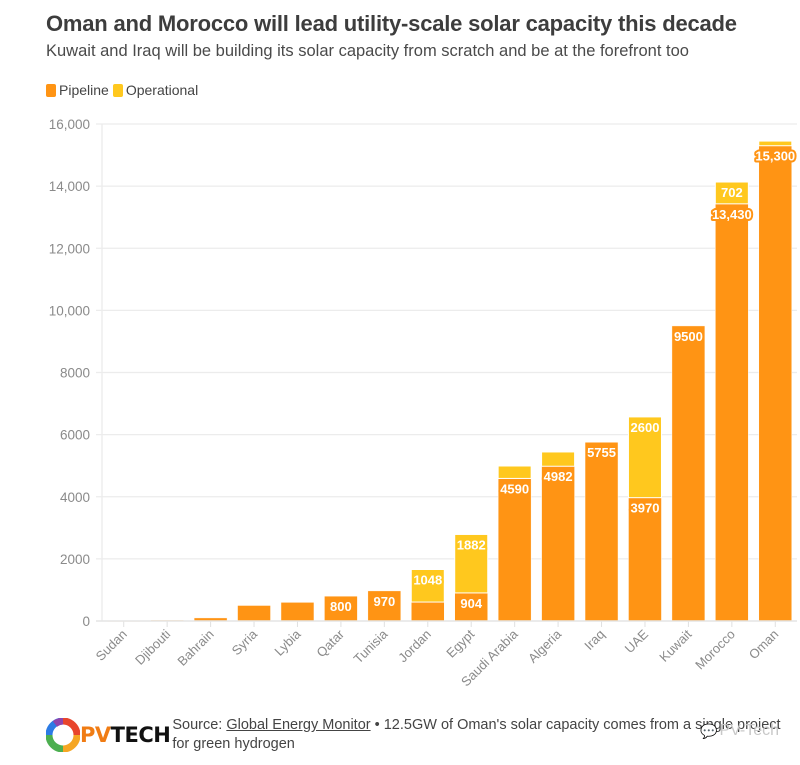 Image resolution: width=800 pixels, height=765 pixels. Describe the element at coordinates (637, 641) in the screenshot. I see `x-tick-label: UAE` at that location.